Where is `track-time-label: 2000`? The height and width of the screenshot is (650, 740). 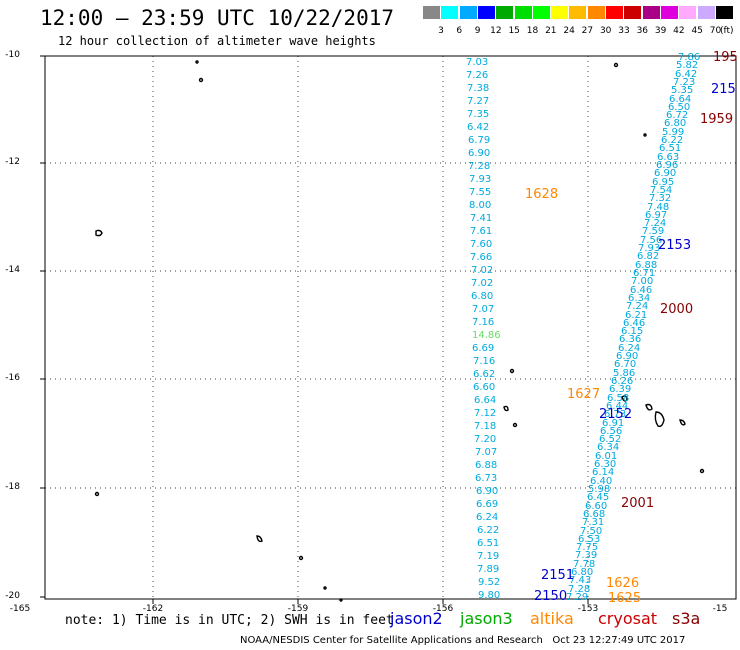
track-time-label: 2000 is located at coordinates (677, 309).